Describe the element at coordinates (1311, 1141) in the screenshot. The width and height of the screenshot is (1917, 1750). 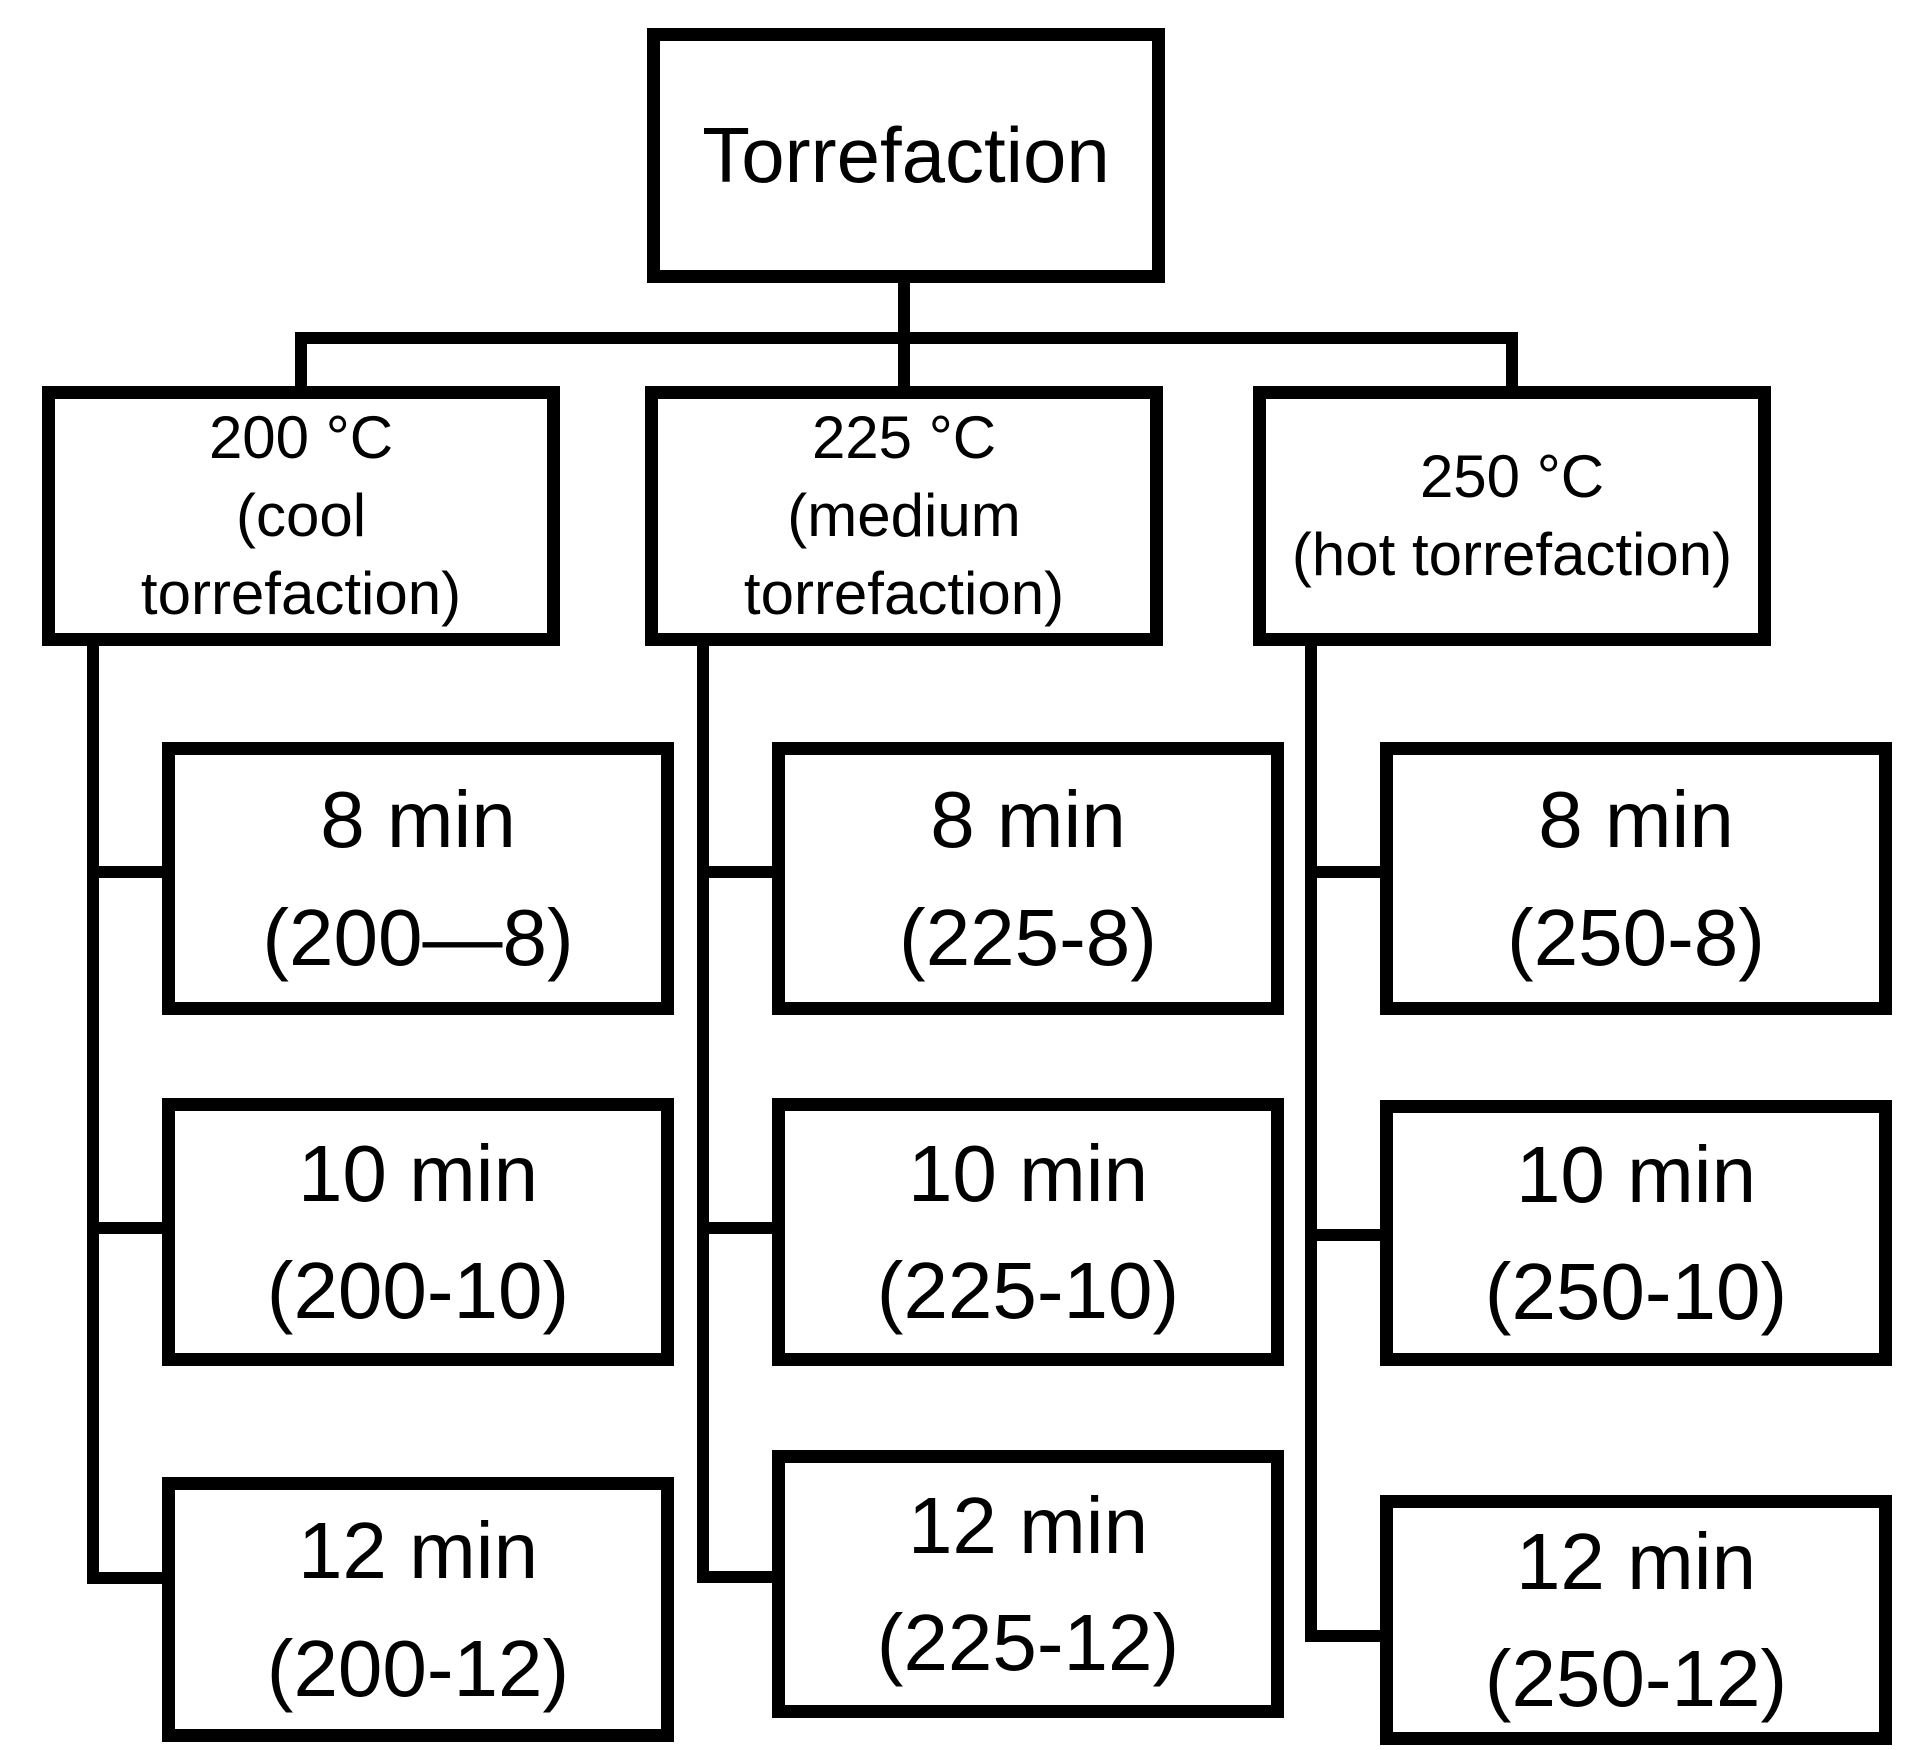
I see `connector-feeder-right` at that location.